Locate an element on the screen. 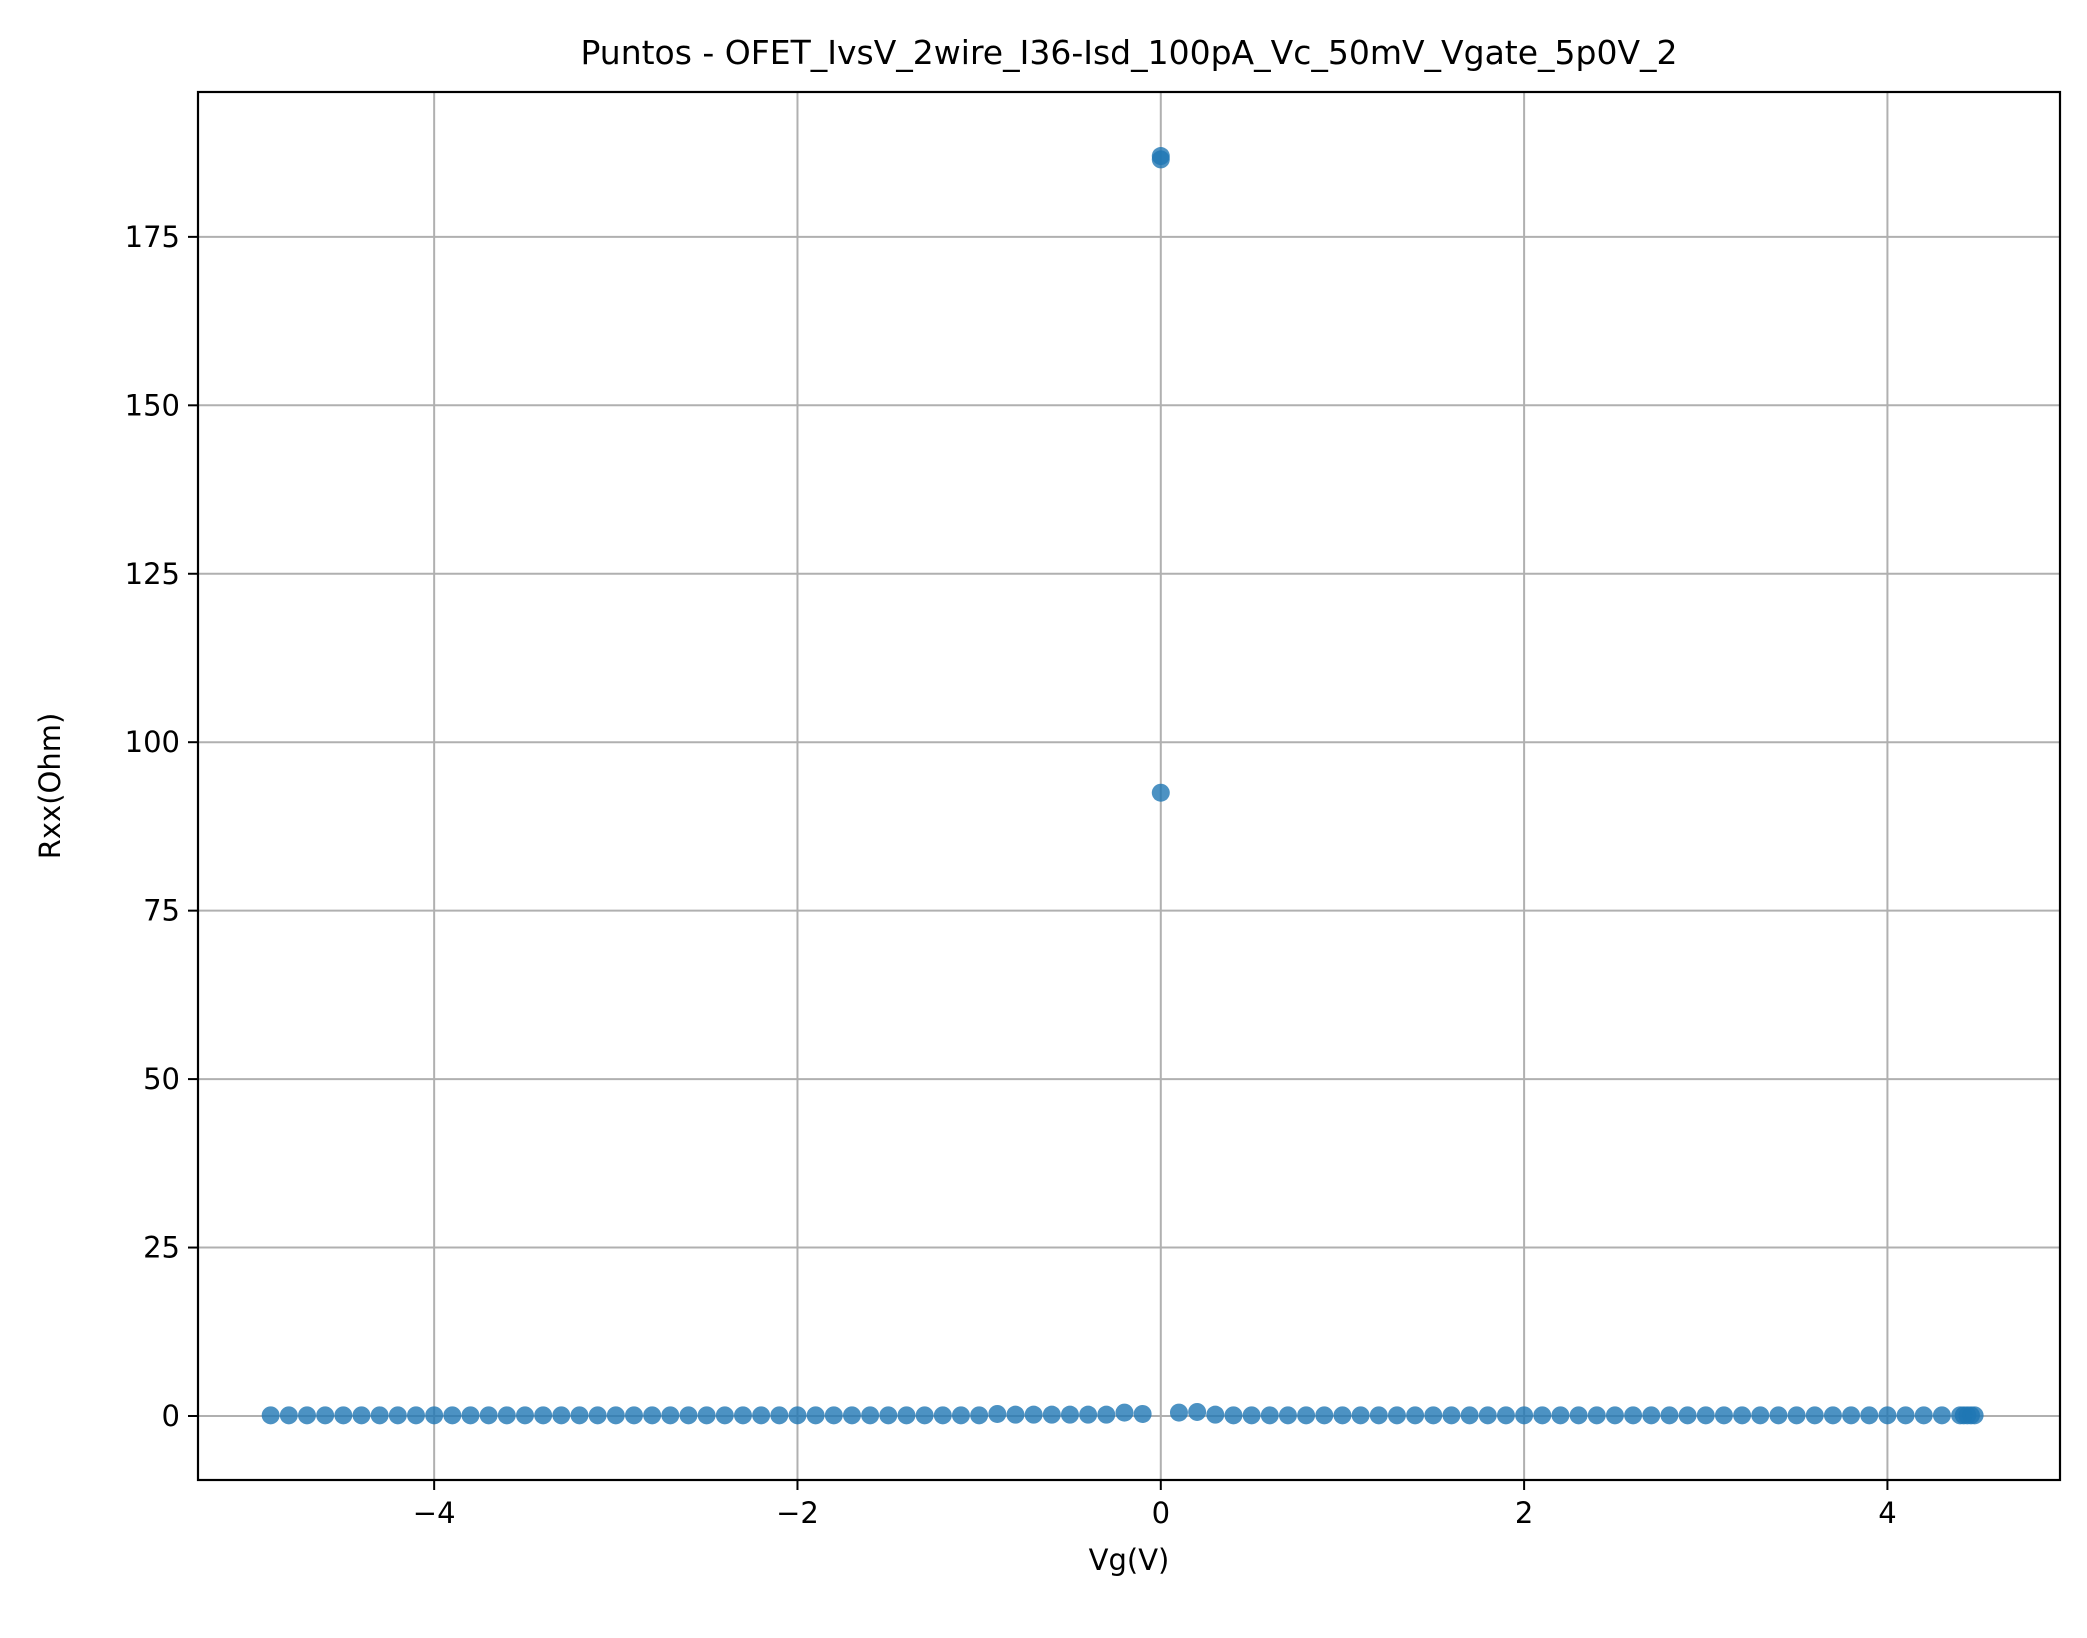  y-tick-label: 100 is located at coordinates (152, 742).